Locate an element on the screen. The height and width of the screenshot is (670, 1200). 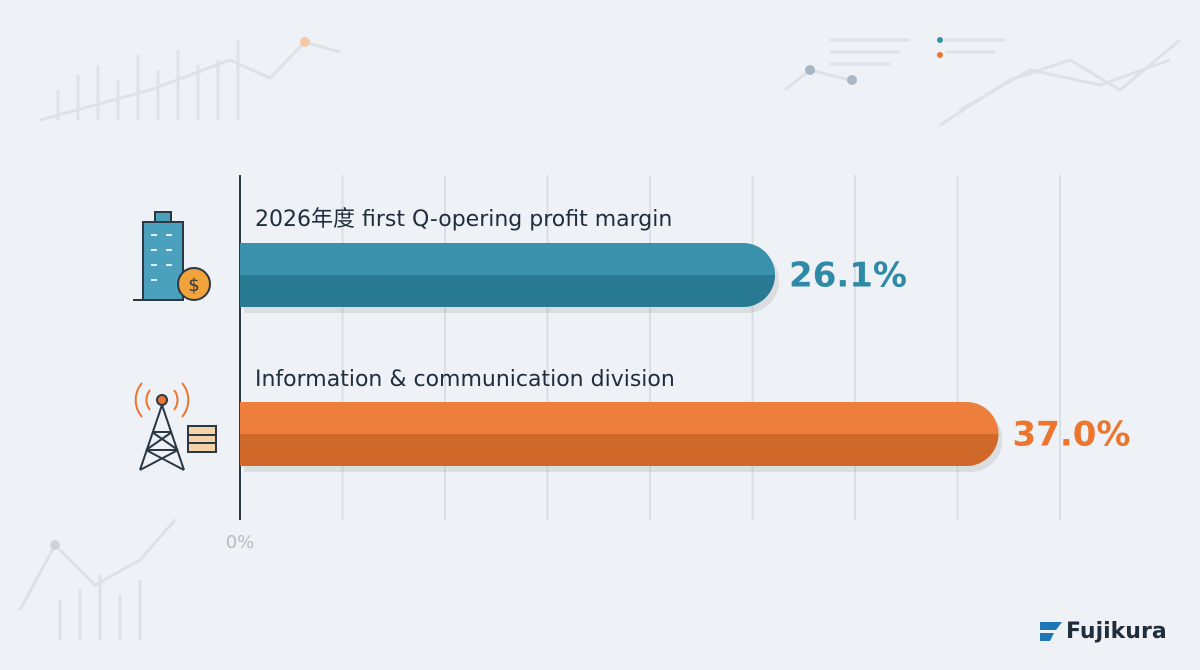
value-label: 37.0% is located at coordinates (1072, 435).